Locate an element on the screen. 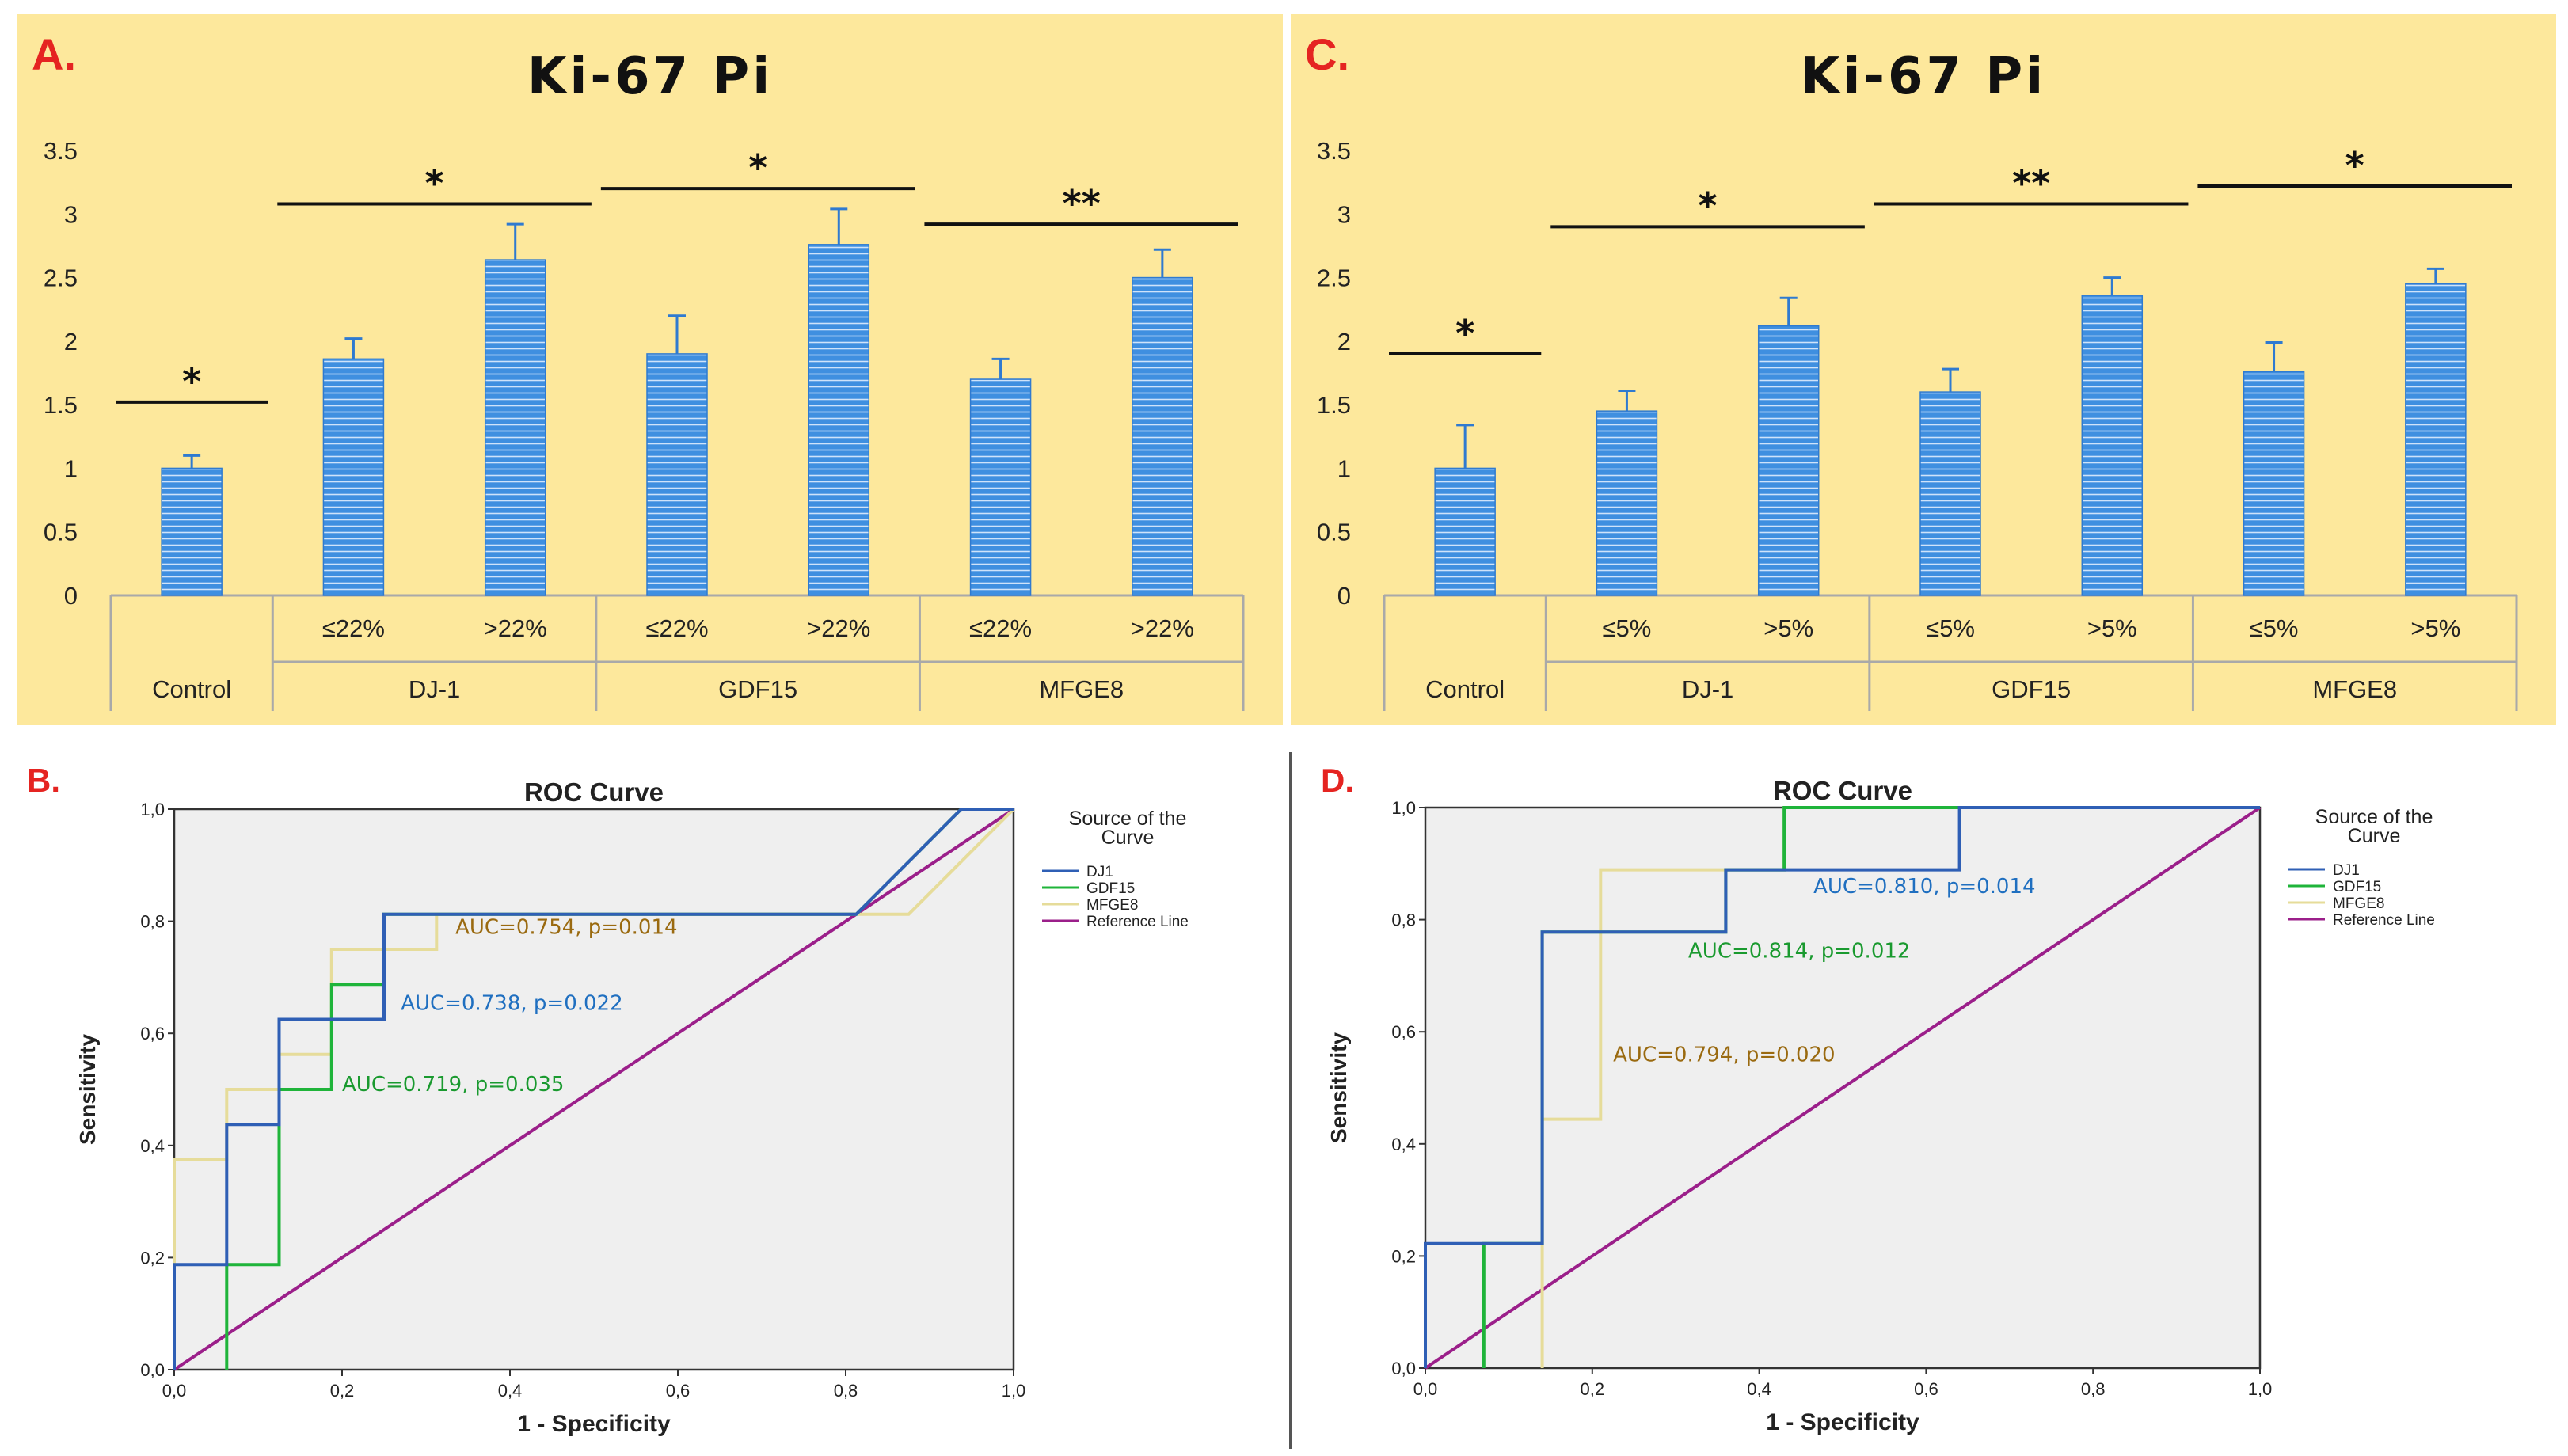 This screenshot has width=2568, height=1456. chart0-group-label: GDF15 is located at coordinates (757, 689).